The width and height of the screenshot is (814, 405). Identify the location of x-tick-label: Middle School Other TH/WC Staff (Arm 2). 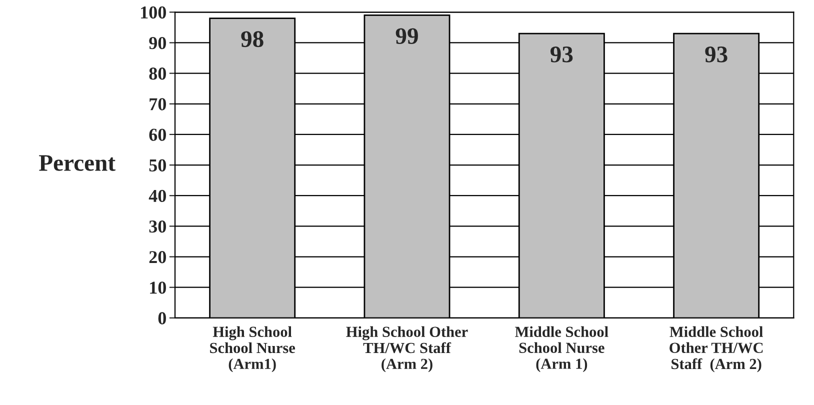
(716, 349).